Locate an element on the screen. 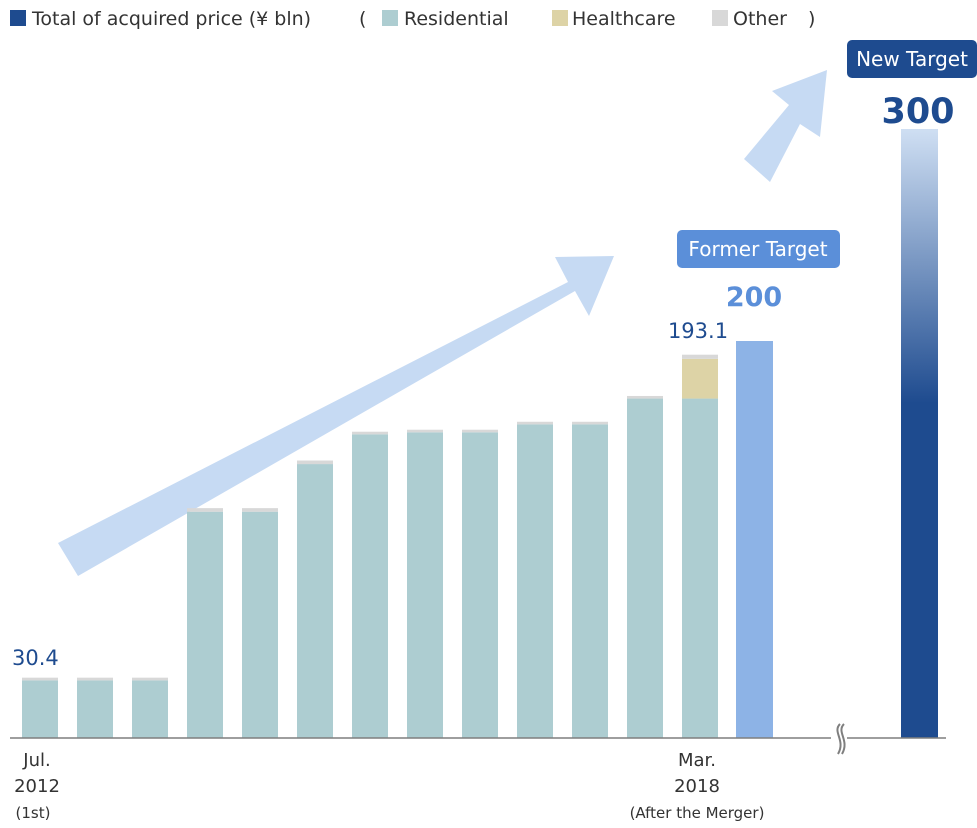 The image size is (977, 828). legend-other-swatch is located at coordinates (720, 18).